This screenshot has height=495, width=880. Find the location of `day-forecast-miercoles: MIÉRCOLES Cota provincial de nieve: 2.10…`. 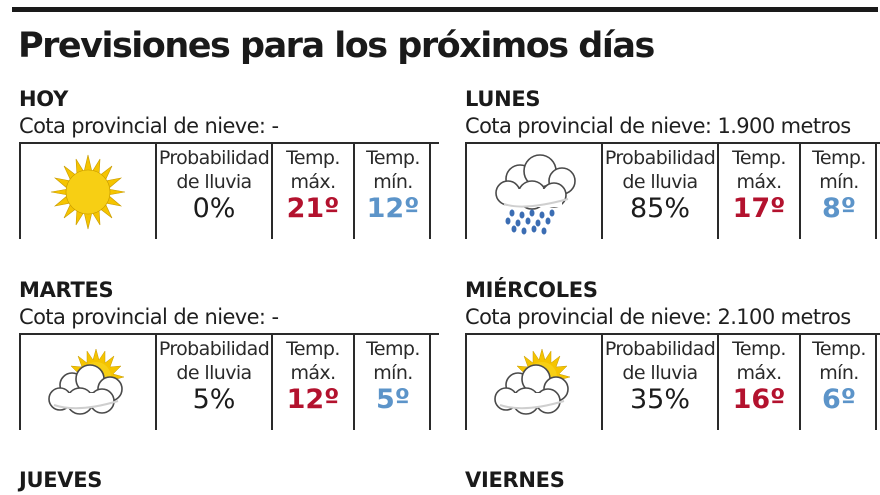

day-forecast-miercoles: MIÉRCOLES Cota provincial de nieve: 2.10… is located at coordinates (672, 353).